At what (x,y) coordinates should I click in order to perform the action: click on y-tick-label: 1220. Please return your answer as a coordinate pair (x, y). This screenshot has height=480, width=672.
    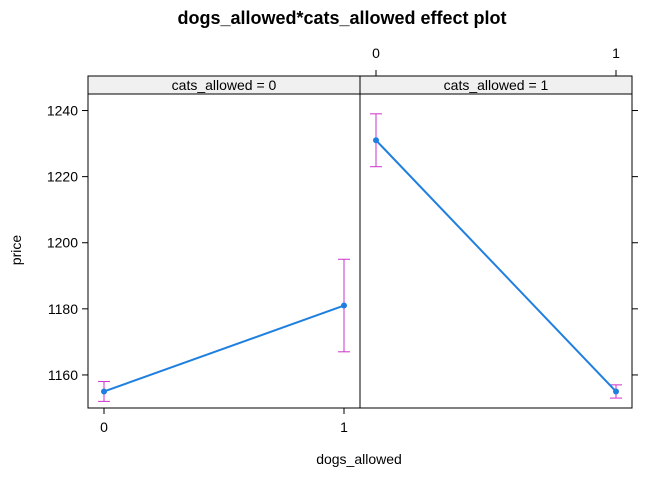
    Looking at the image, I should click on (62, 177).